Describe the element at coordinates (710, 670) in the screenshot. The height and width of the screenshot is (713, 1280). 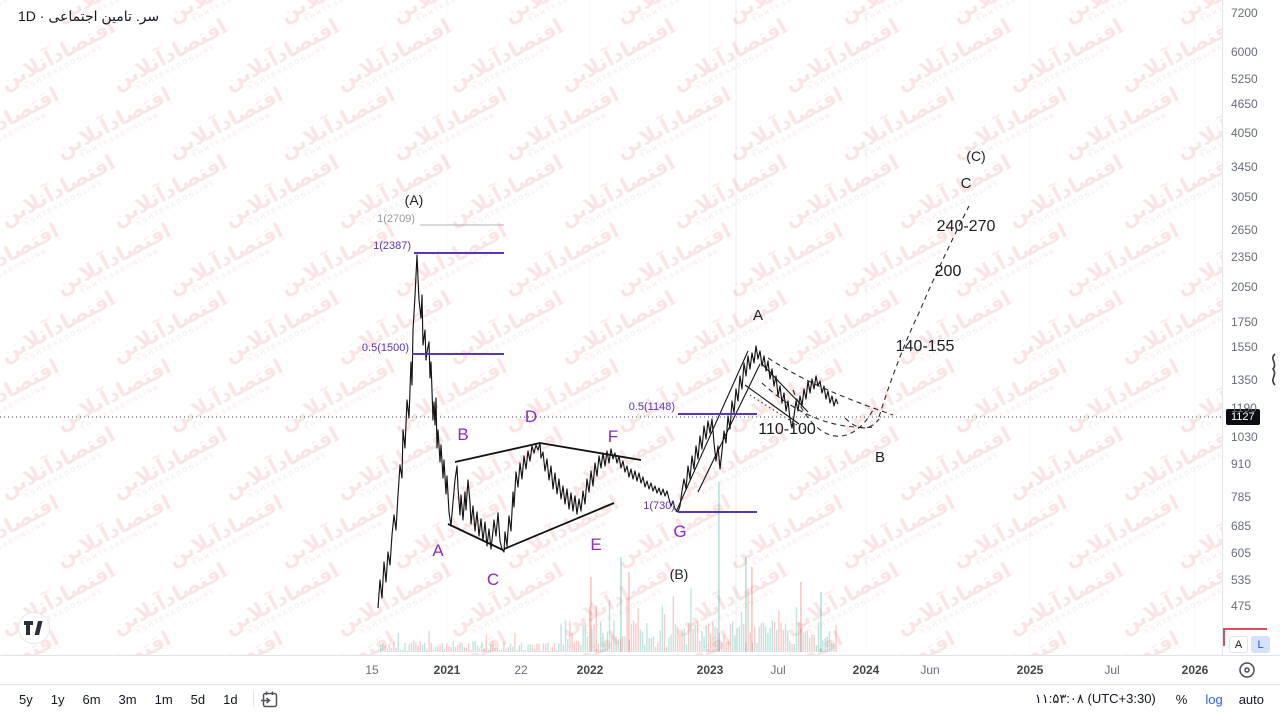
I see `time-tick: 2023` at that location.